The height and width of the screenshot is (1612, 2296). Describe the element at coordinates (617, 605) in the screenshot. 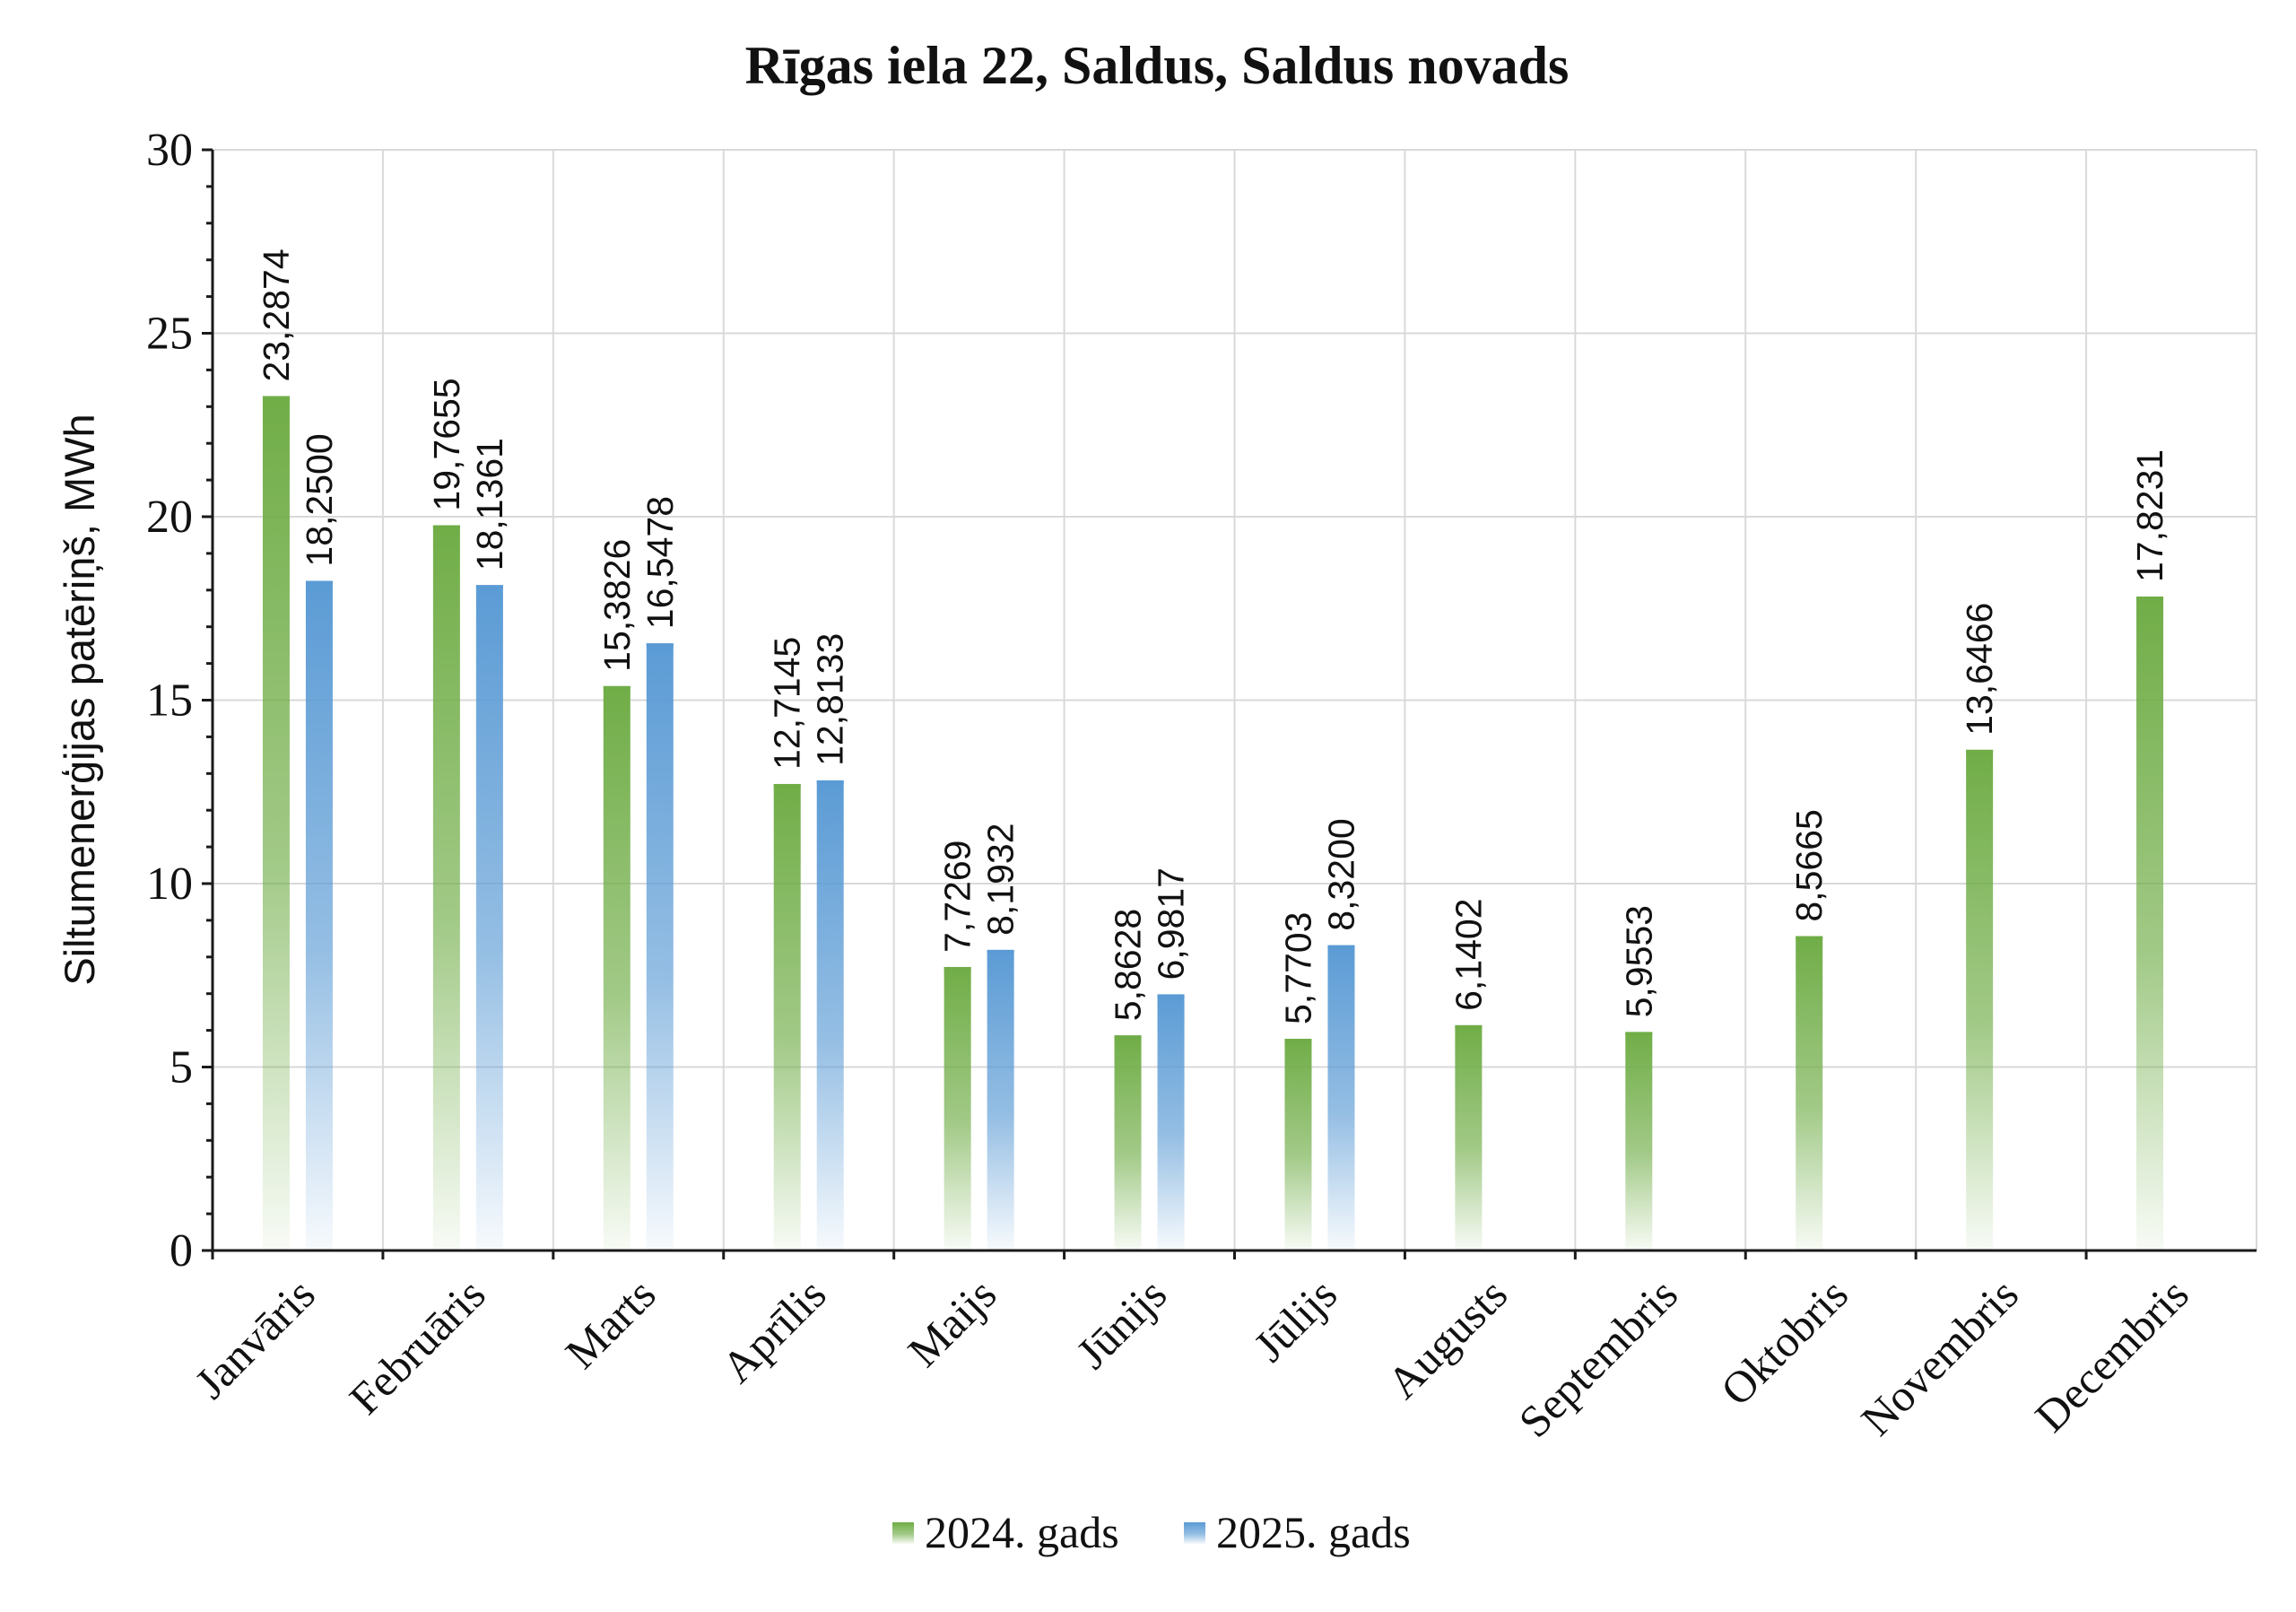

I see `data-label: 15,3826` at that location.